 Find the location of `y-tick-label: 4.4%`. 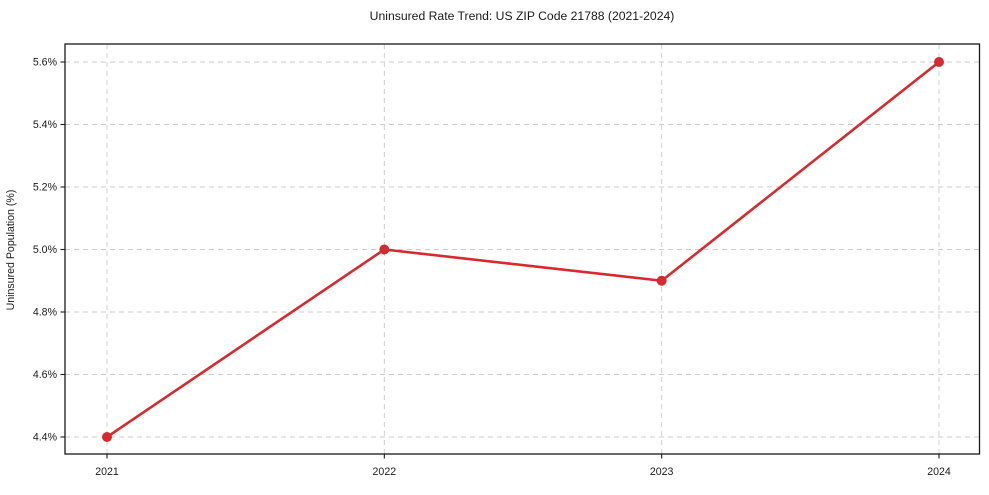

y-tick-label: 4.4% is located at coordinates (45, 438).